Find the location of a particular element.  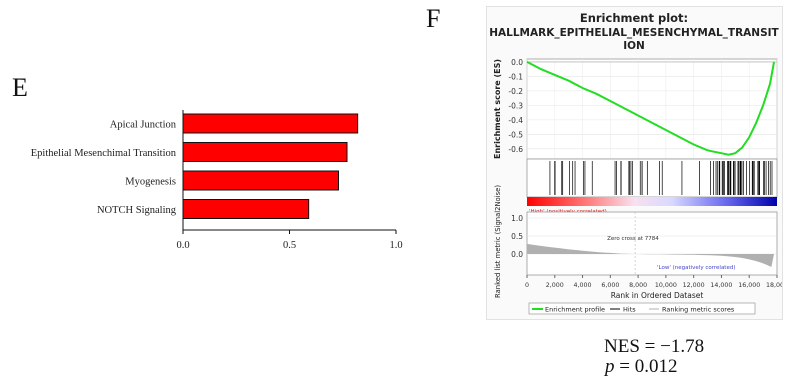

correlation-color-bar is located at coordinates (652, 201).